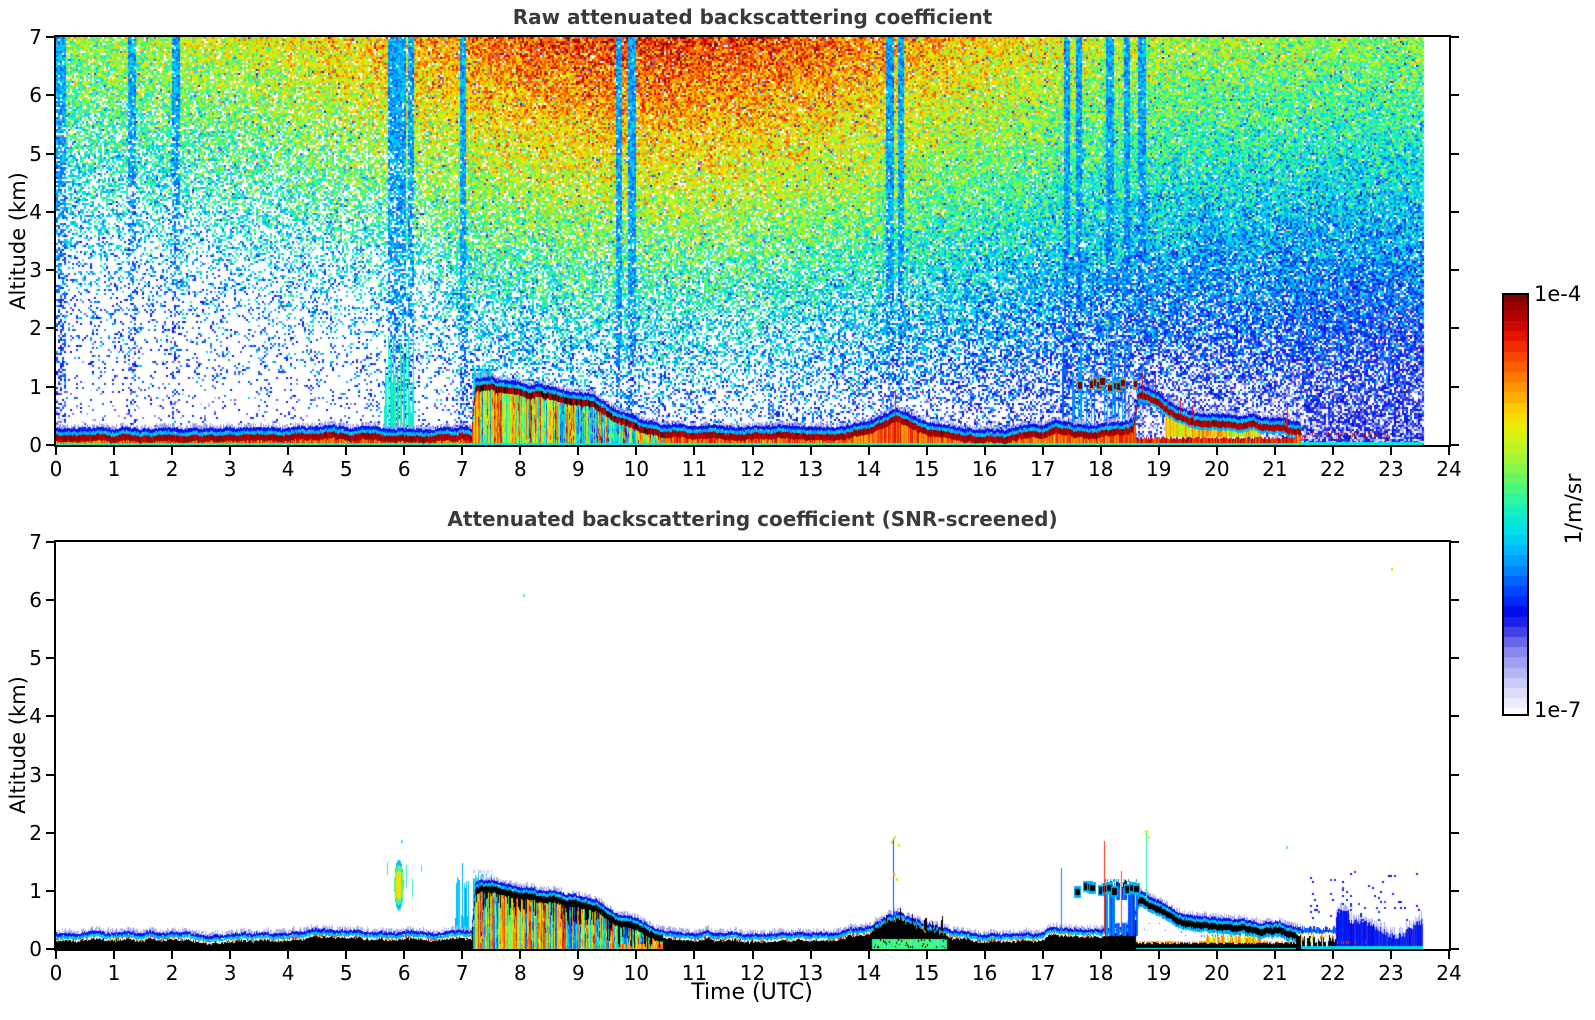 The height and width of the screenshot is (1020, 1595). Describe the element at coordinates (35, 270) in the screenshot. I see `y-tick-label: 3` at that location.